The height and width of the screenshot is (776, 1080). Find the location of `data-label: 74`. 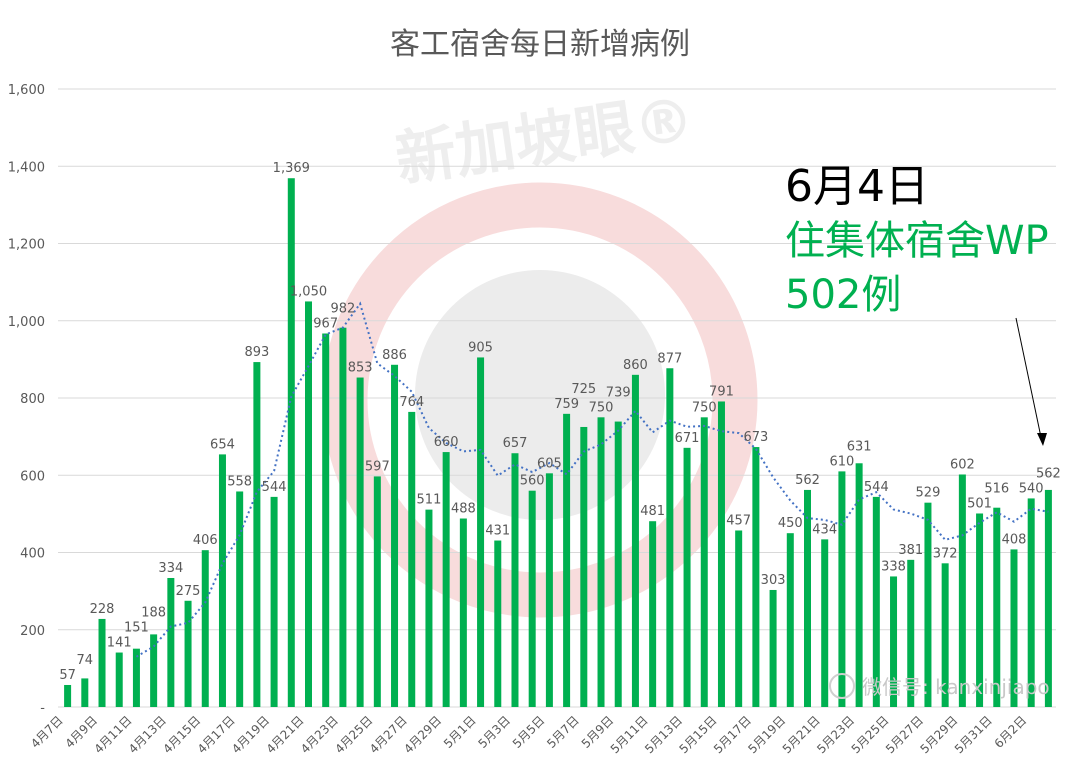

data-label: 74 is located at coordinates (85, 660).